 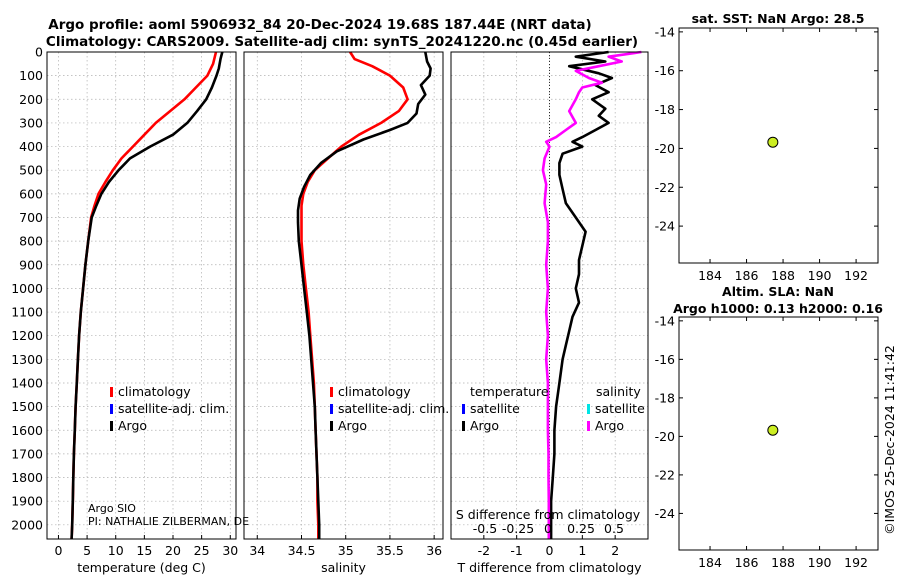 I want to click on depth-tick-label: 100, so click(x=31, y=75).